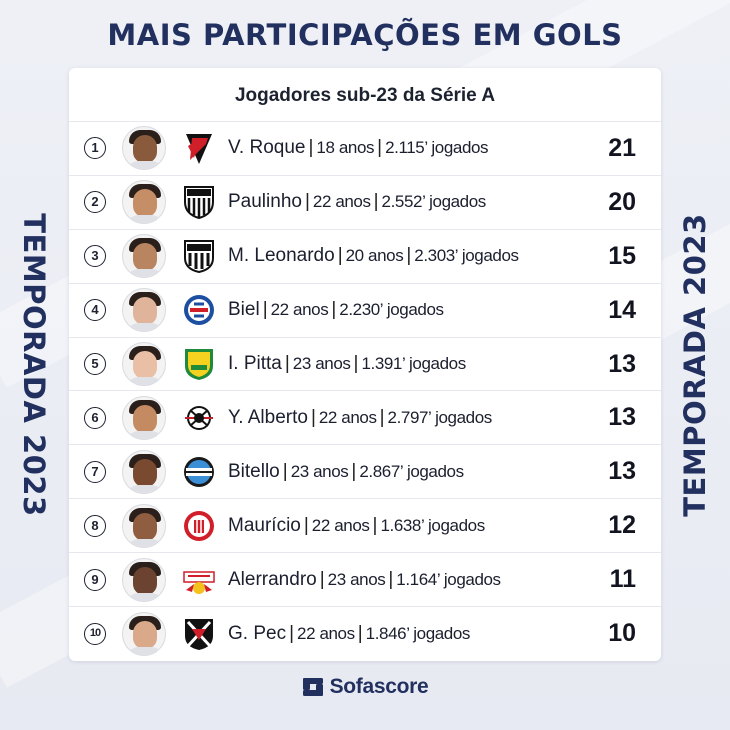  What do you see at coordinates (264, 525) in the screenshot?
I see `player-name: Maurício` at bounding box center [264, 525].